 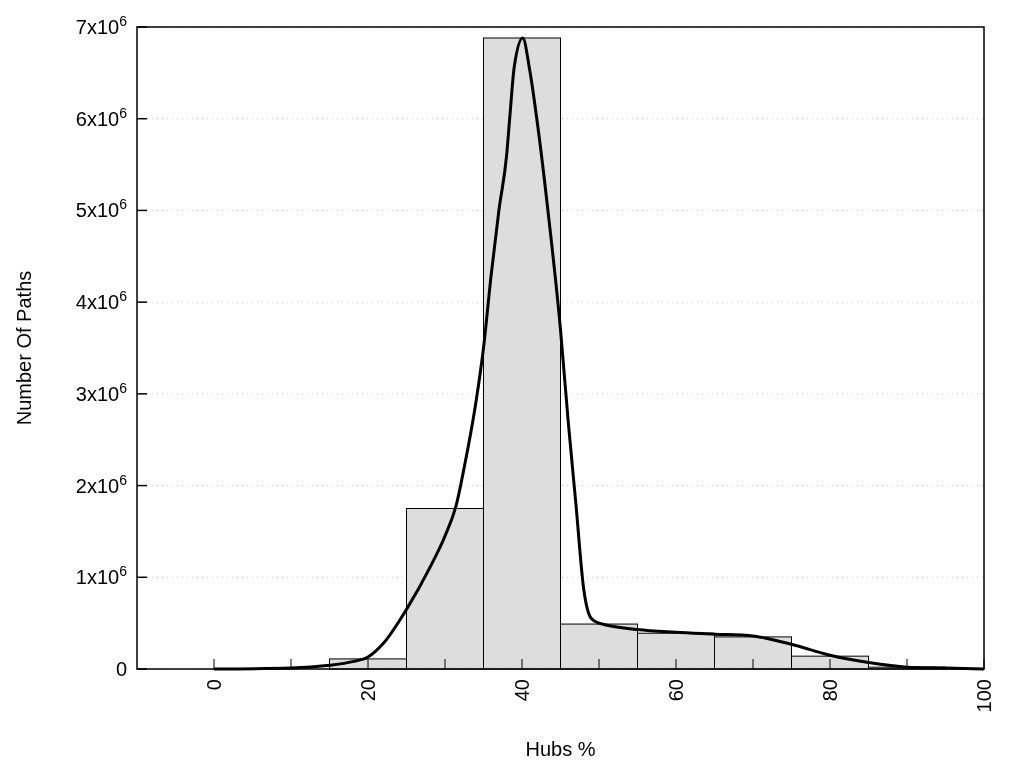 What do you see at coordinates (984, 696) in the screenshot?
I see `x-tick-label: 100` at bounding box center [984, 696].